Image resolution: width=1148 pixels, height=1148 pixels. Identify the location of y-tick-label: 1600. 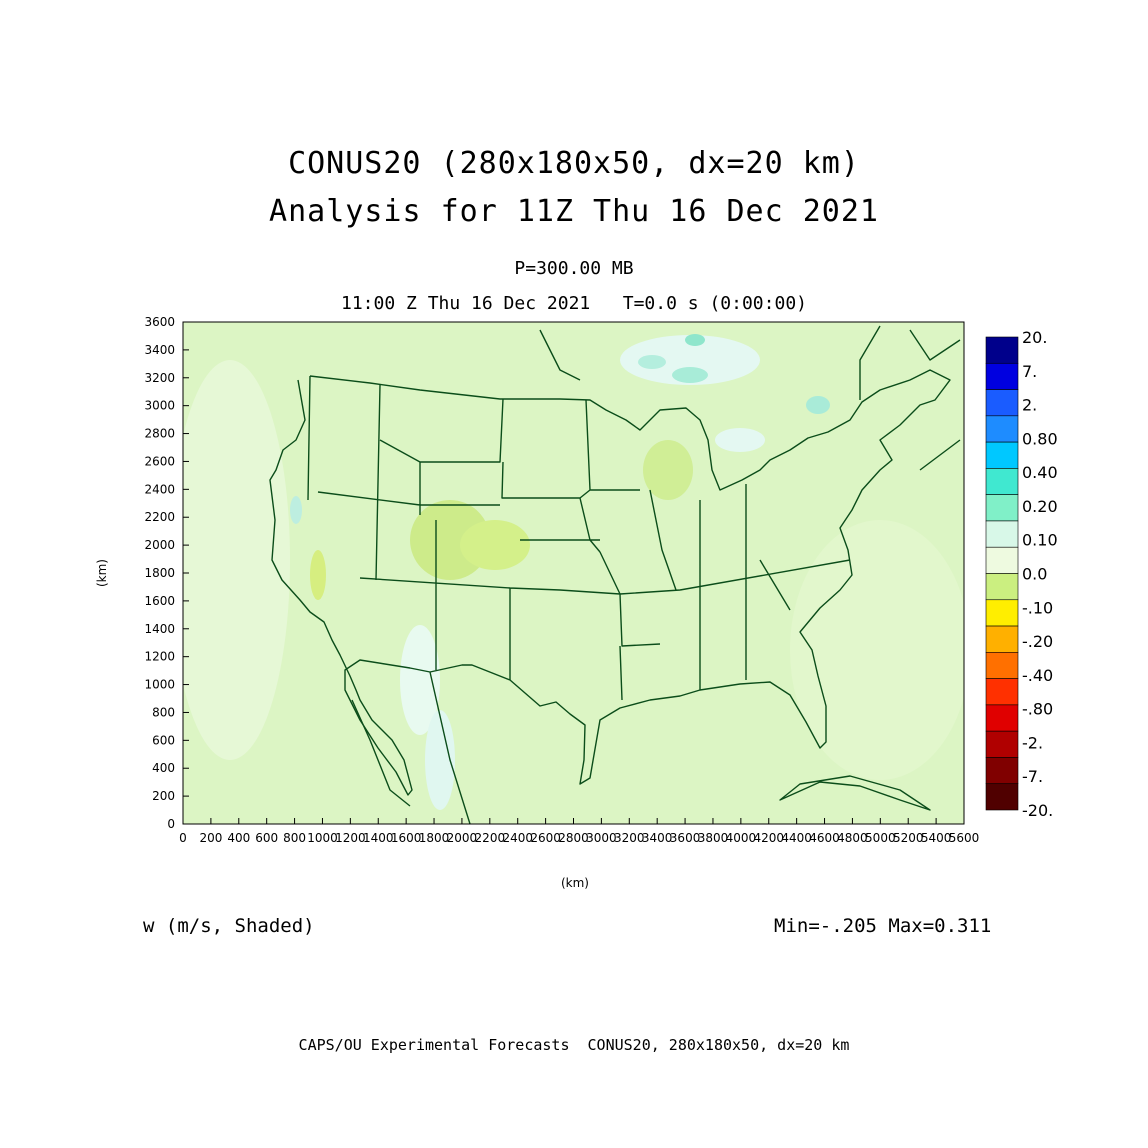
(159, 601).